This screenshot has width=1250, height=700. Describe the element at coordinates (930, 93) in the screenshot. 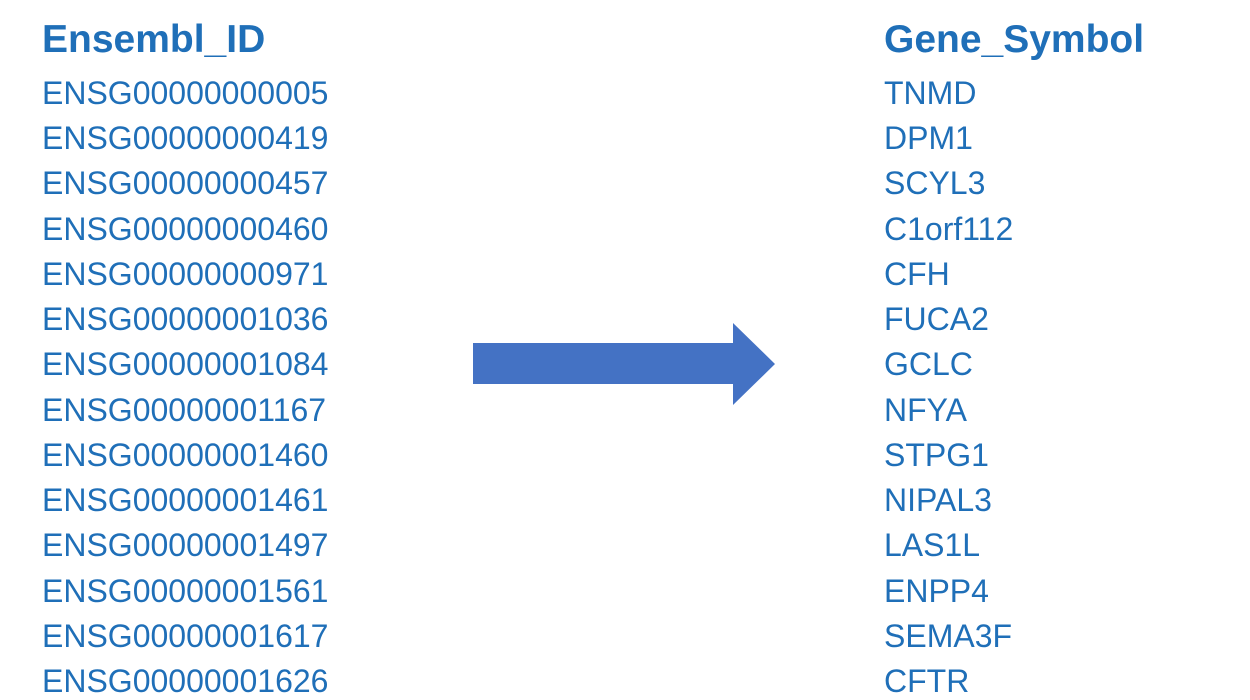

I see `gene-symbol: TNMD` at that location.